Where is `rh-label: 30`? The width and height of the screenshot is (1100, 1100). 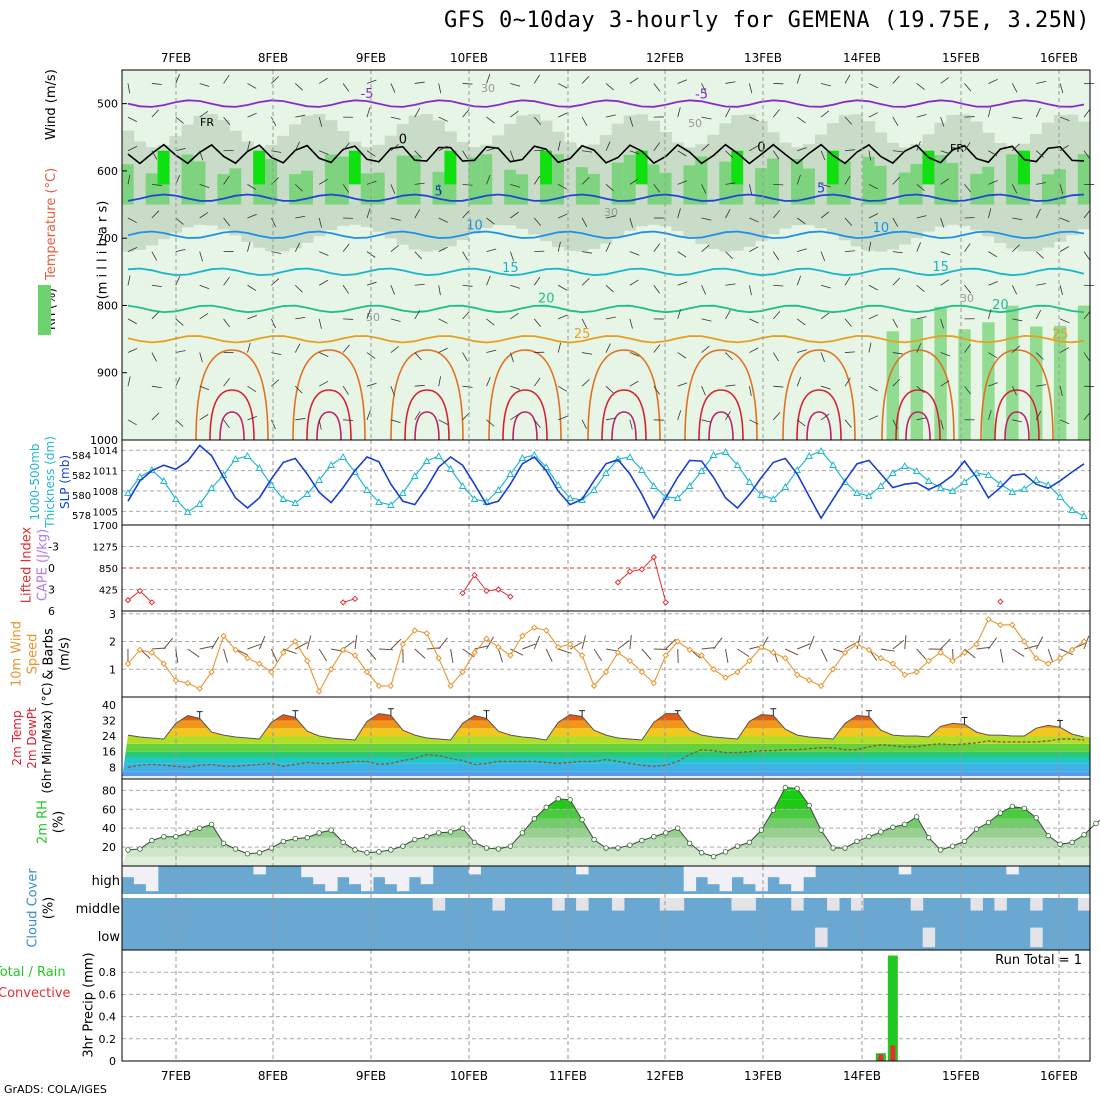 rh-label: 30 is located at coordinates (611, 212).